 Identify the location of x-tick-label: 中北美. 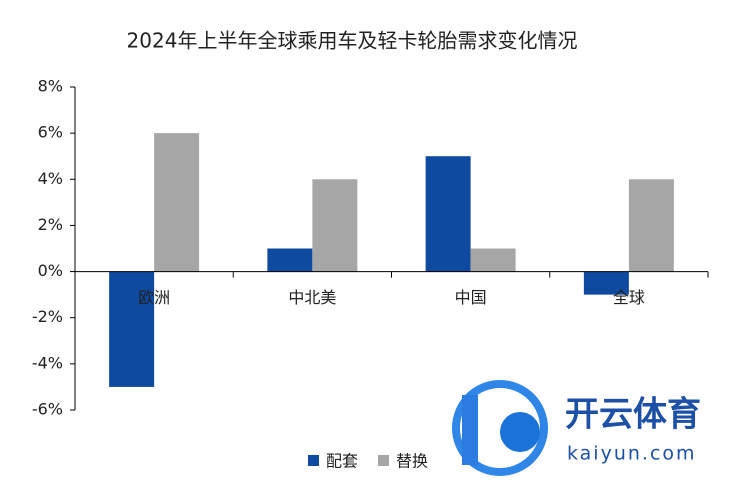
(312, 297).